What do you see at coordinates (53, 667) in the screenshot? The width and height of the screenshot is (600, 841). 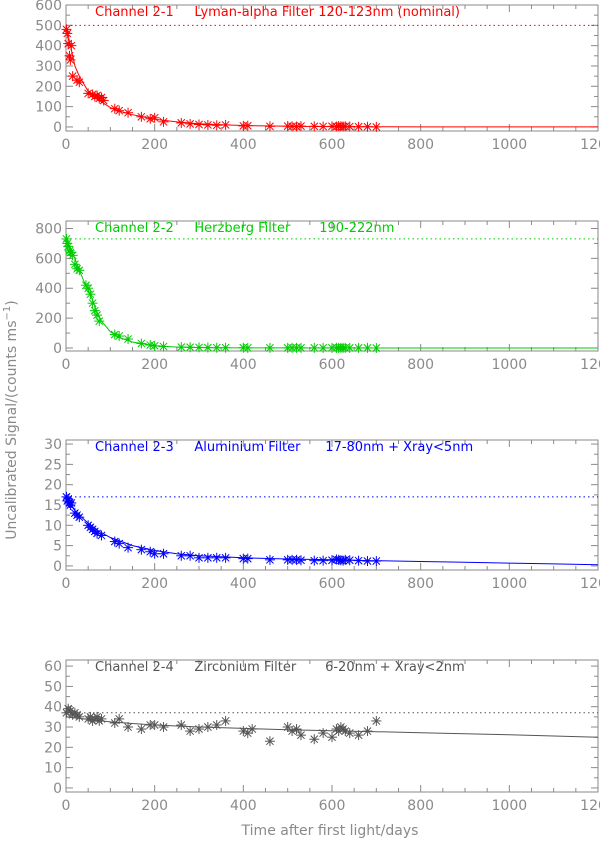 I see `y-tick-label: 60` at bounding box center [53, 667].